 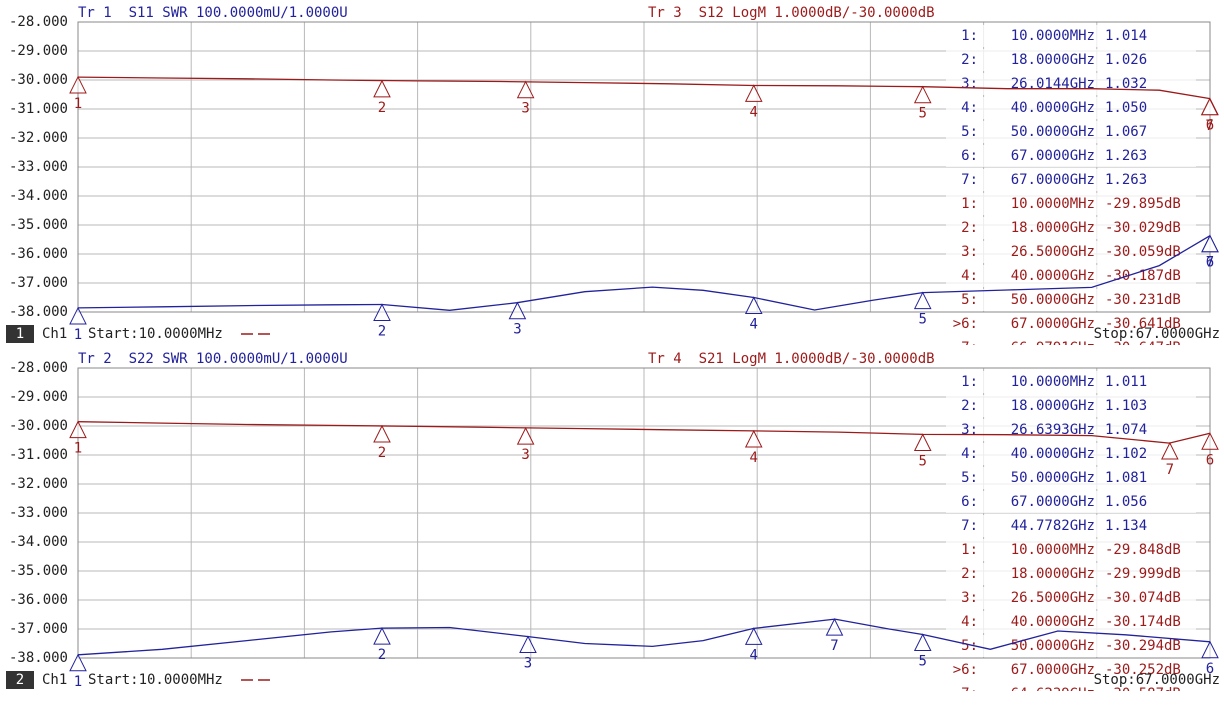 What do you see at coordinates (1143, 574) in the screenshot?
I see `marker-value: -29.999dB` at bounding box center [1143, 574].